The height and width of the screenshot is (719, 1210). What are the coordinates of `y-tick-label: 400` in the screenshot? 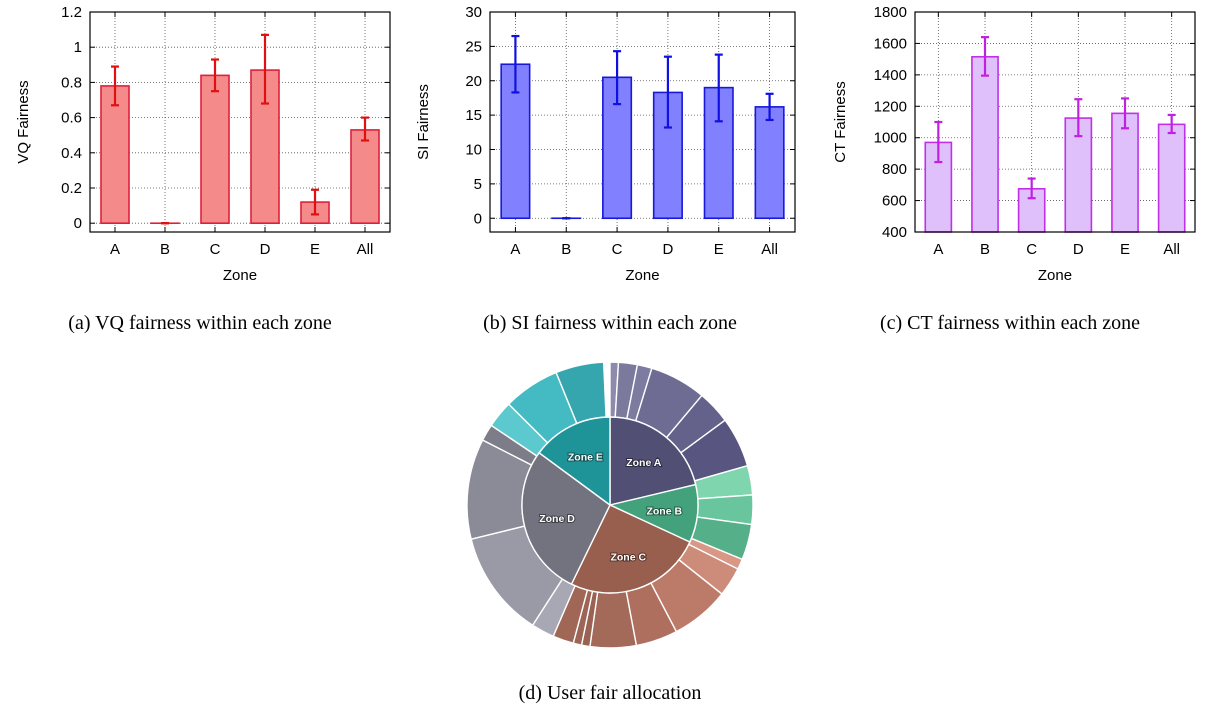 It's located at (894, 232).